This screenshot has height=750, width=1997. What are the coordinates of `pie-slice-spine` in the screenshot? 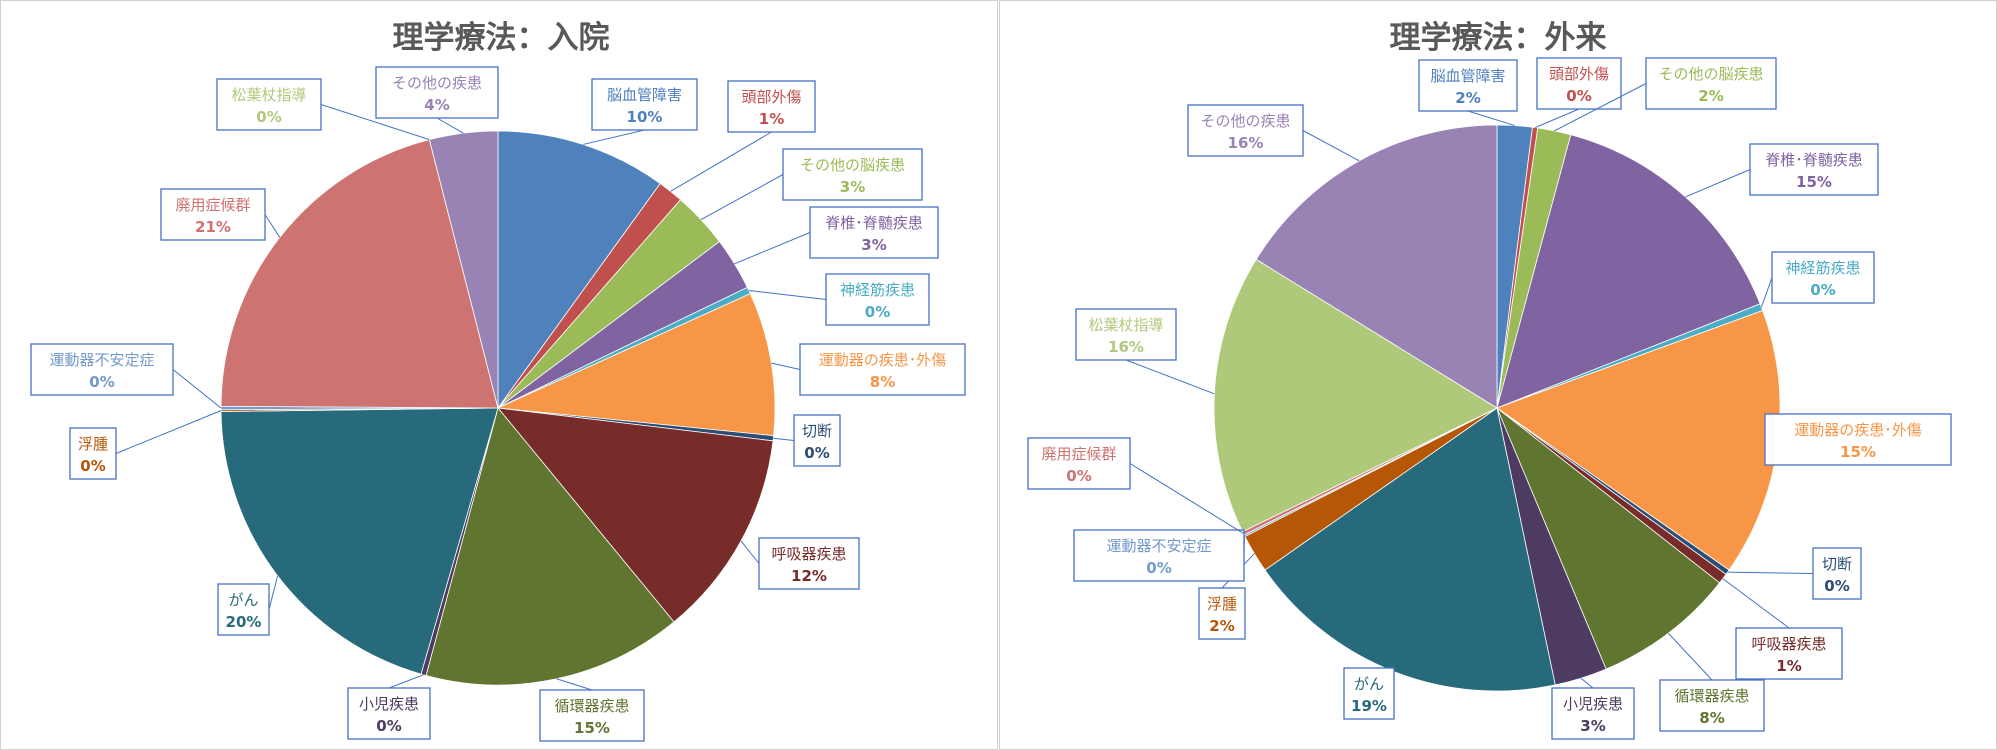 It's located at (1628, 271).